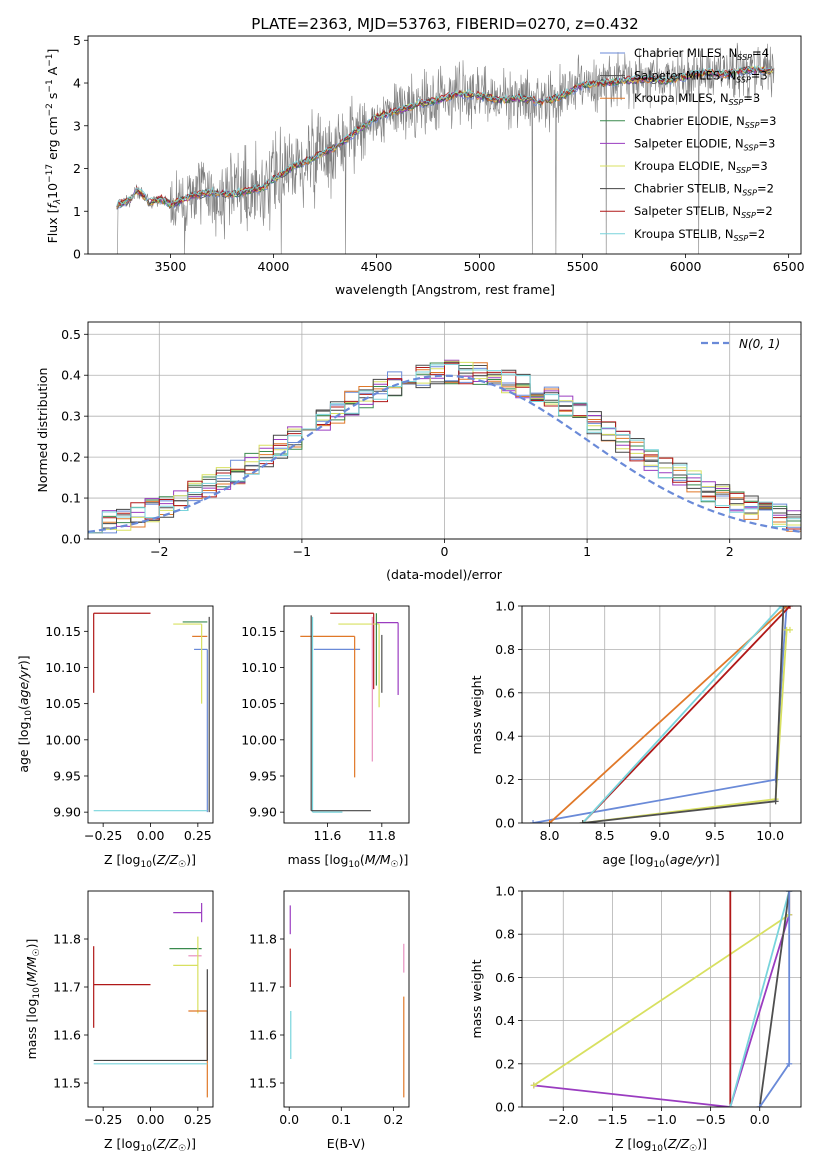 This screenshot has width=819, height=1170. Describe the element at coordinates (705, 122) in the screenshot. I see `legend-label-3: Chabrier ELODIE, NSSP=3` at that location.